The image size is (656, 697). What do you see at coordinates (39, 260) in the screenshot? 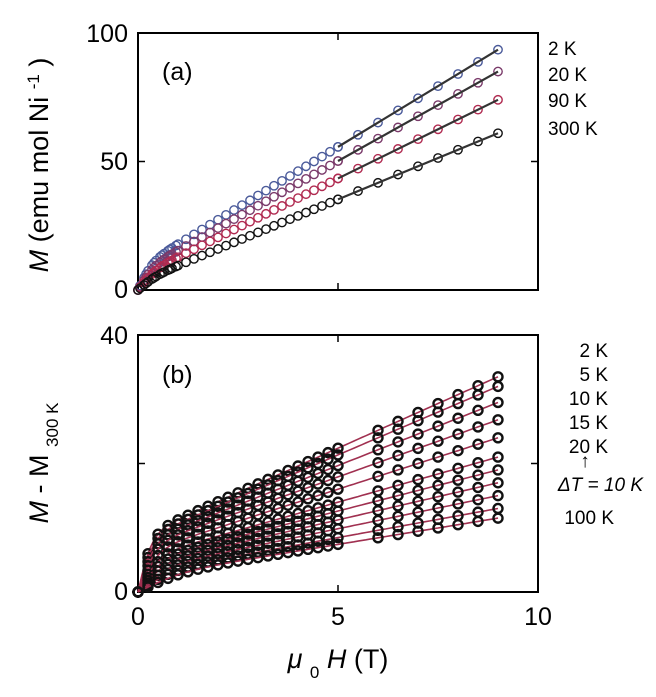
I see `ylabel-a-main: M` at bounding box center [39, 260].